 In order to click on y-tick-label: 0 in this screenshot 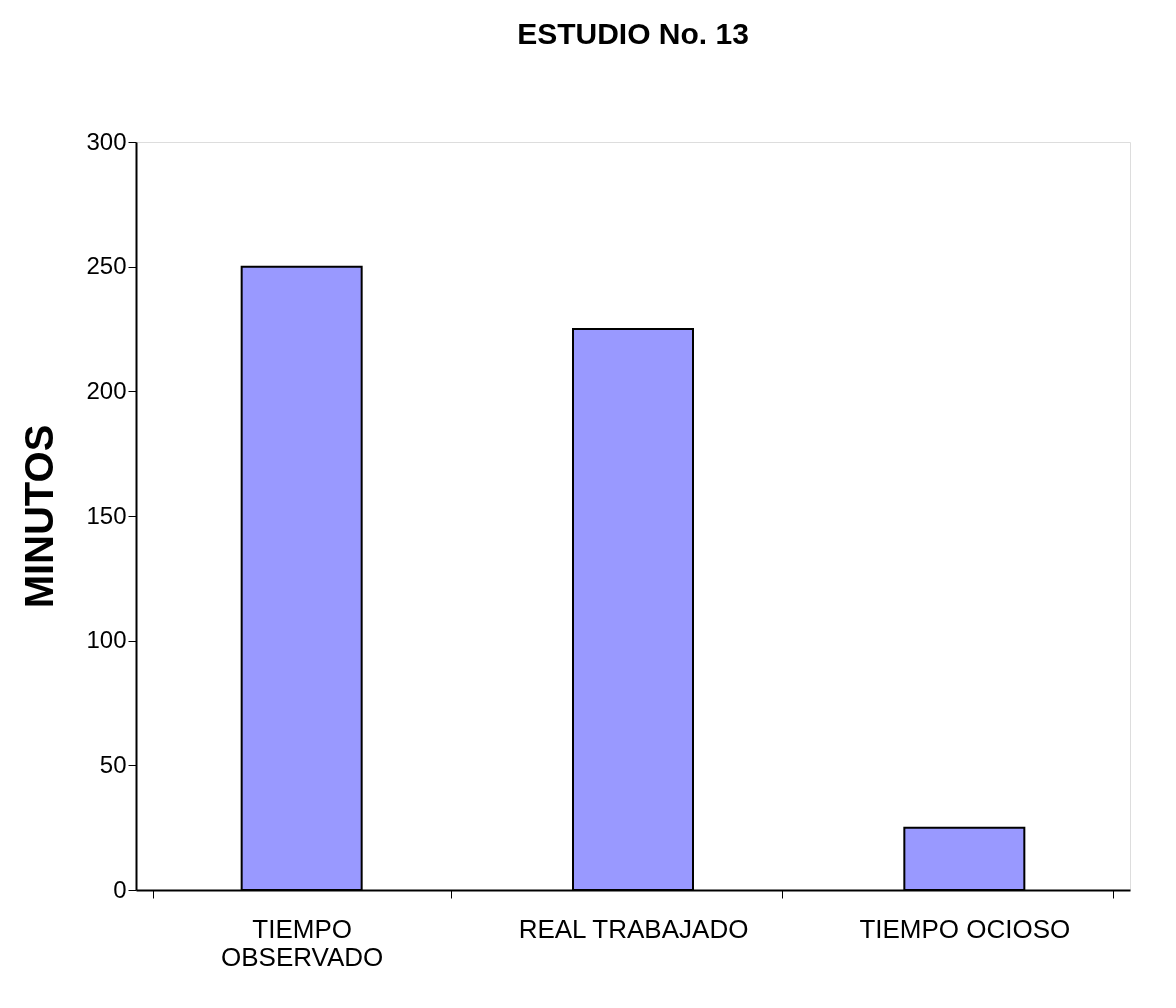, I will do `click(120, 889)`.